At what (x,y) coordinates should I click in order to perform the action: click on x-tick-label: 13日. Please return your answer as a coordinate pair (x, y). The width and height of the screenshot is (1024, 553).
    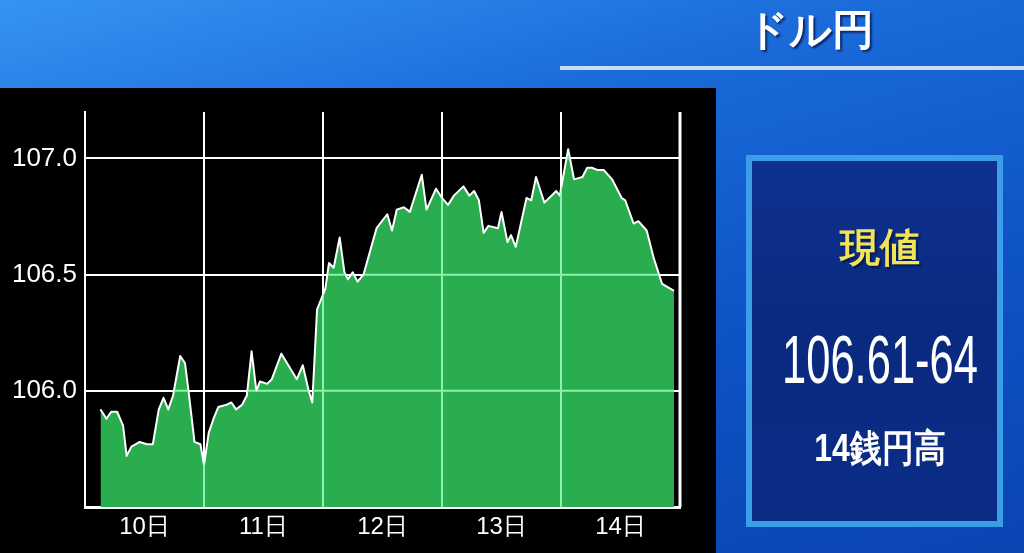
    Looking at the image, I should click on (501, 526).